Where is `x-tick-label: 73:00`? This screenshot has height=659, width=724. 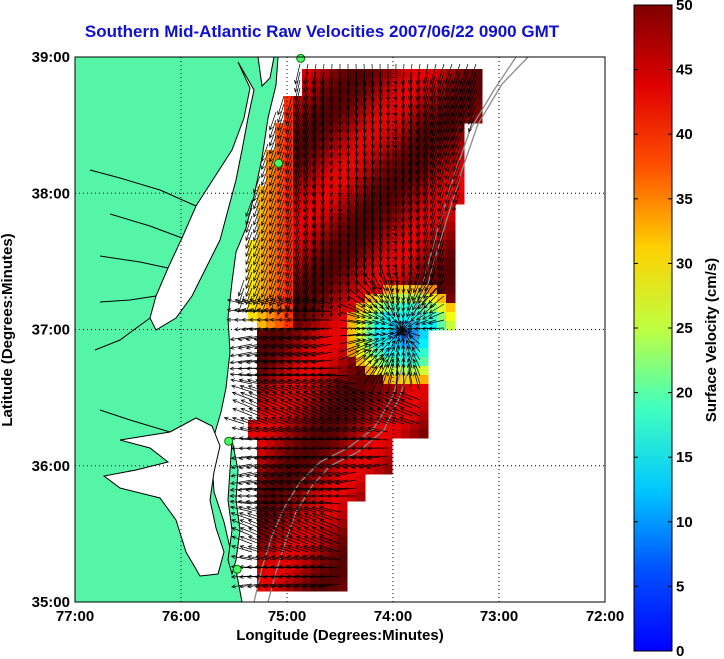 x-tick-label: 73:00 is located at coordinates (499, 616).